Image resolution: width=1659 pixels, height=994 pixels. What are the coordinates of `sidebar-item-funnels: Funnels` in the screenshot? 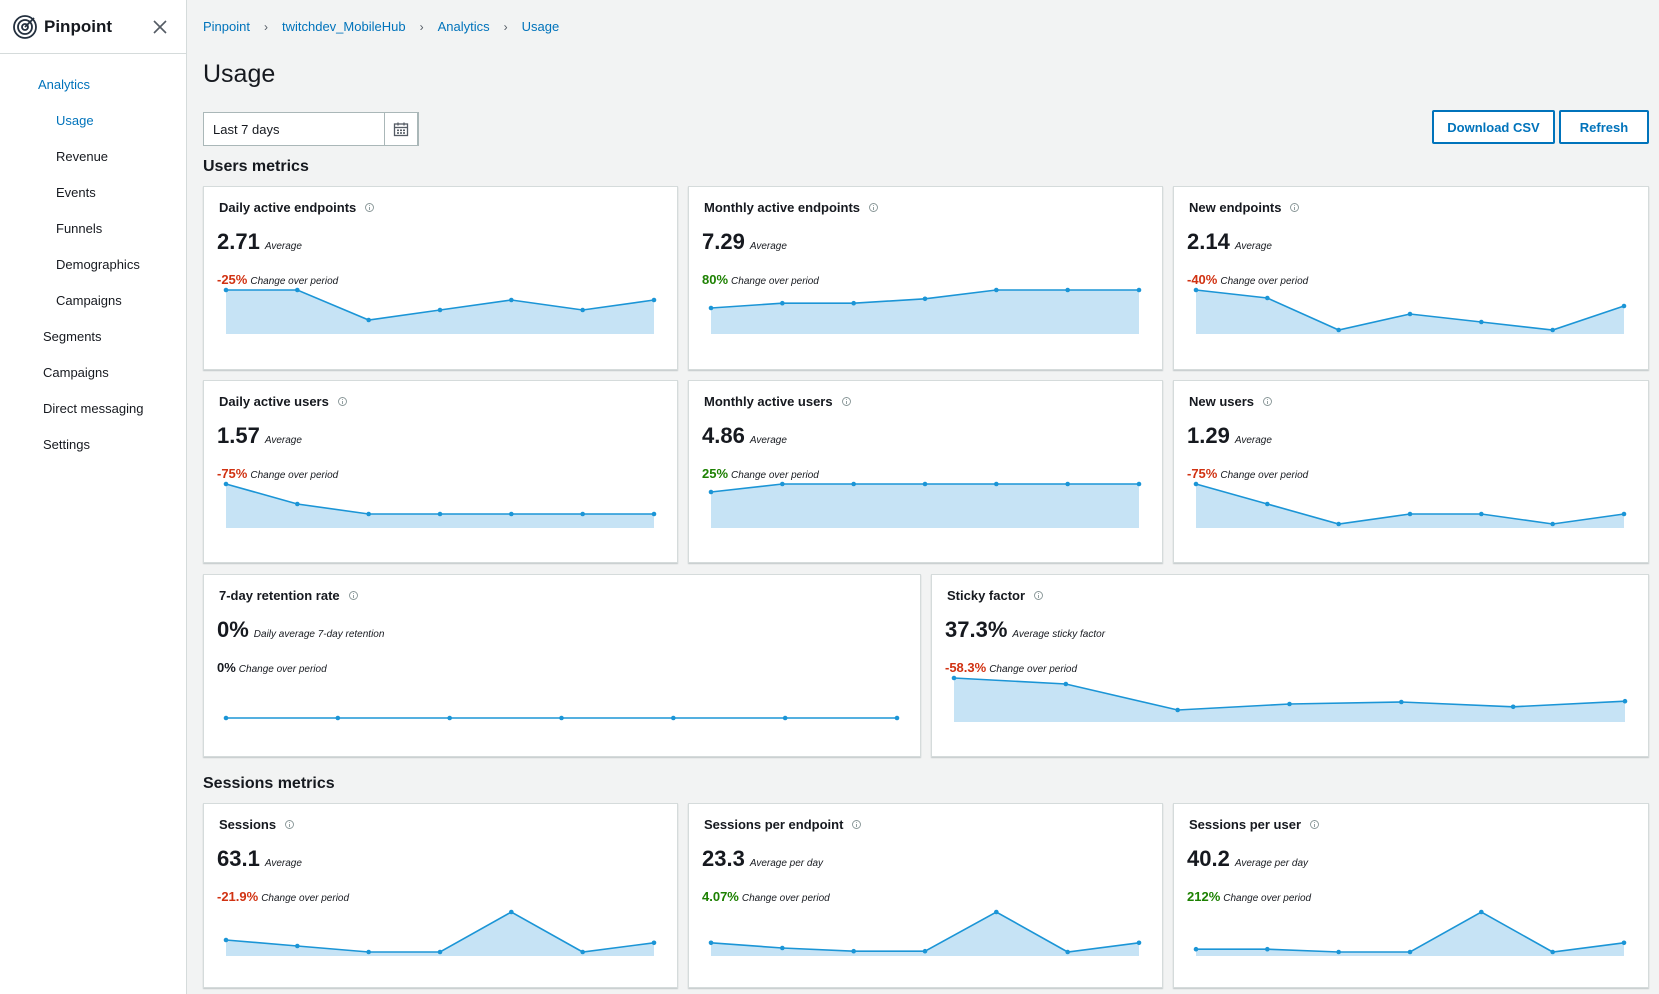 It's located at (79, 228).